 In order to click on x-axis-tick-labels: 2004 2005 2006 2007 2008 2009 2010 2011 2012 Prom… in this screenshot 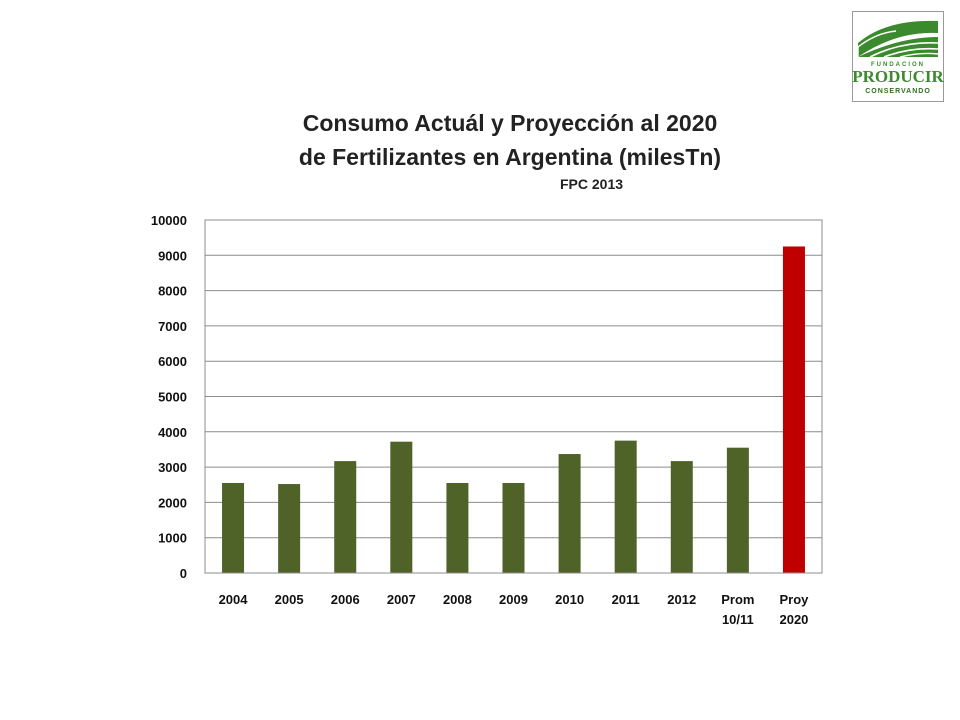, I will do `click(514, 609)`.